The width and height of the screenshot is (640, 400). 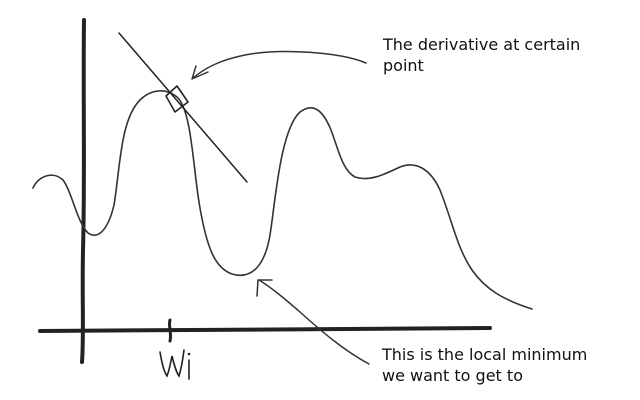 What do you see at coordinates (314, 322) in the screenshot?
I see `minimum-arrow` at bounding box center [314, 322].